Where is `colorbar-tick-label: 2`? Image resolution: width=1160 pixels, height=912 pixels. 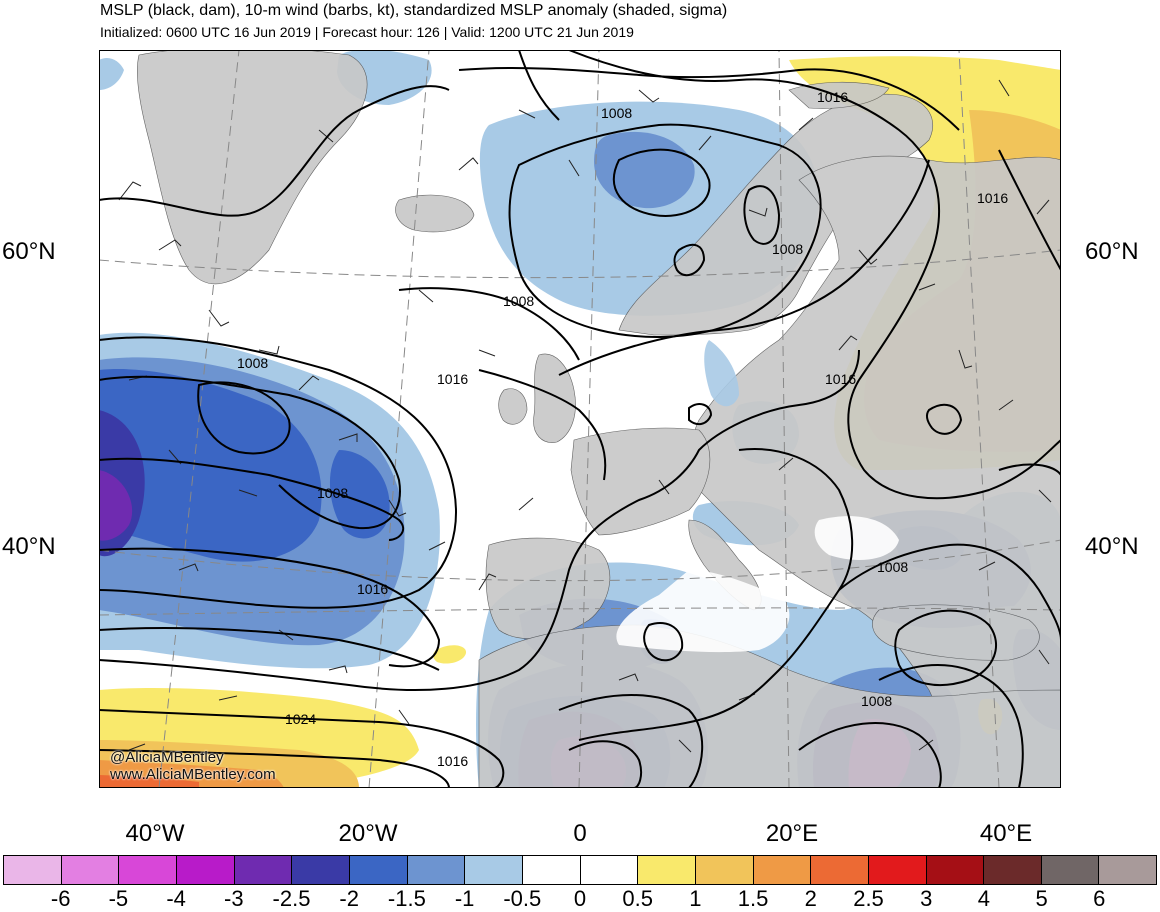
colorbar-tick-label: 2 is located at coordinates (810, 898).